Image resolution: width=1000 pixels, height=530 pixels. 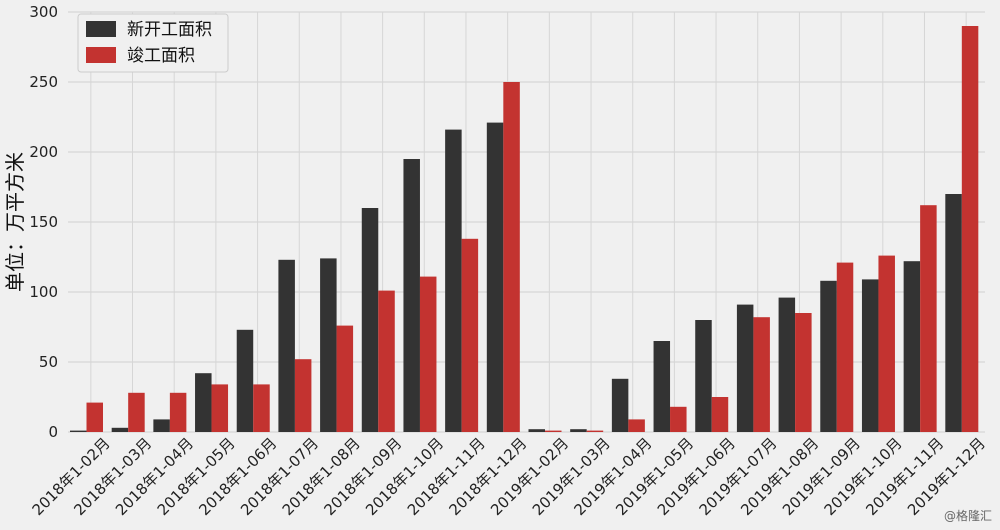 I want to click on y-axis-ticks: 0 50 100 150 200 250 300, so click(x=43, y=222).